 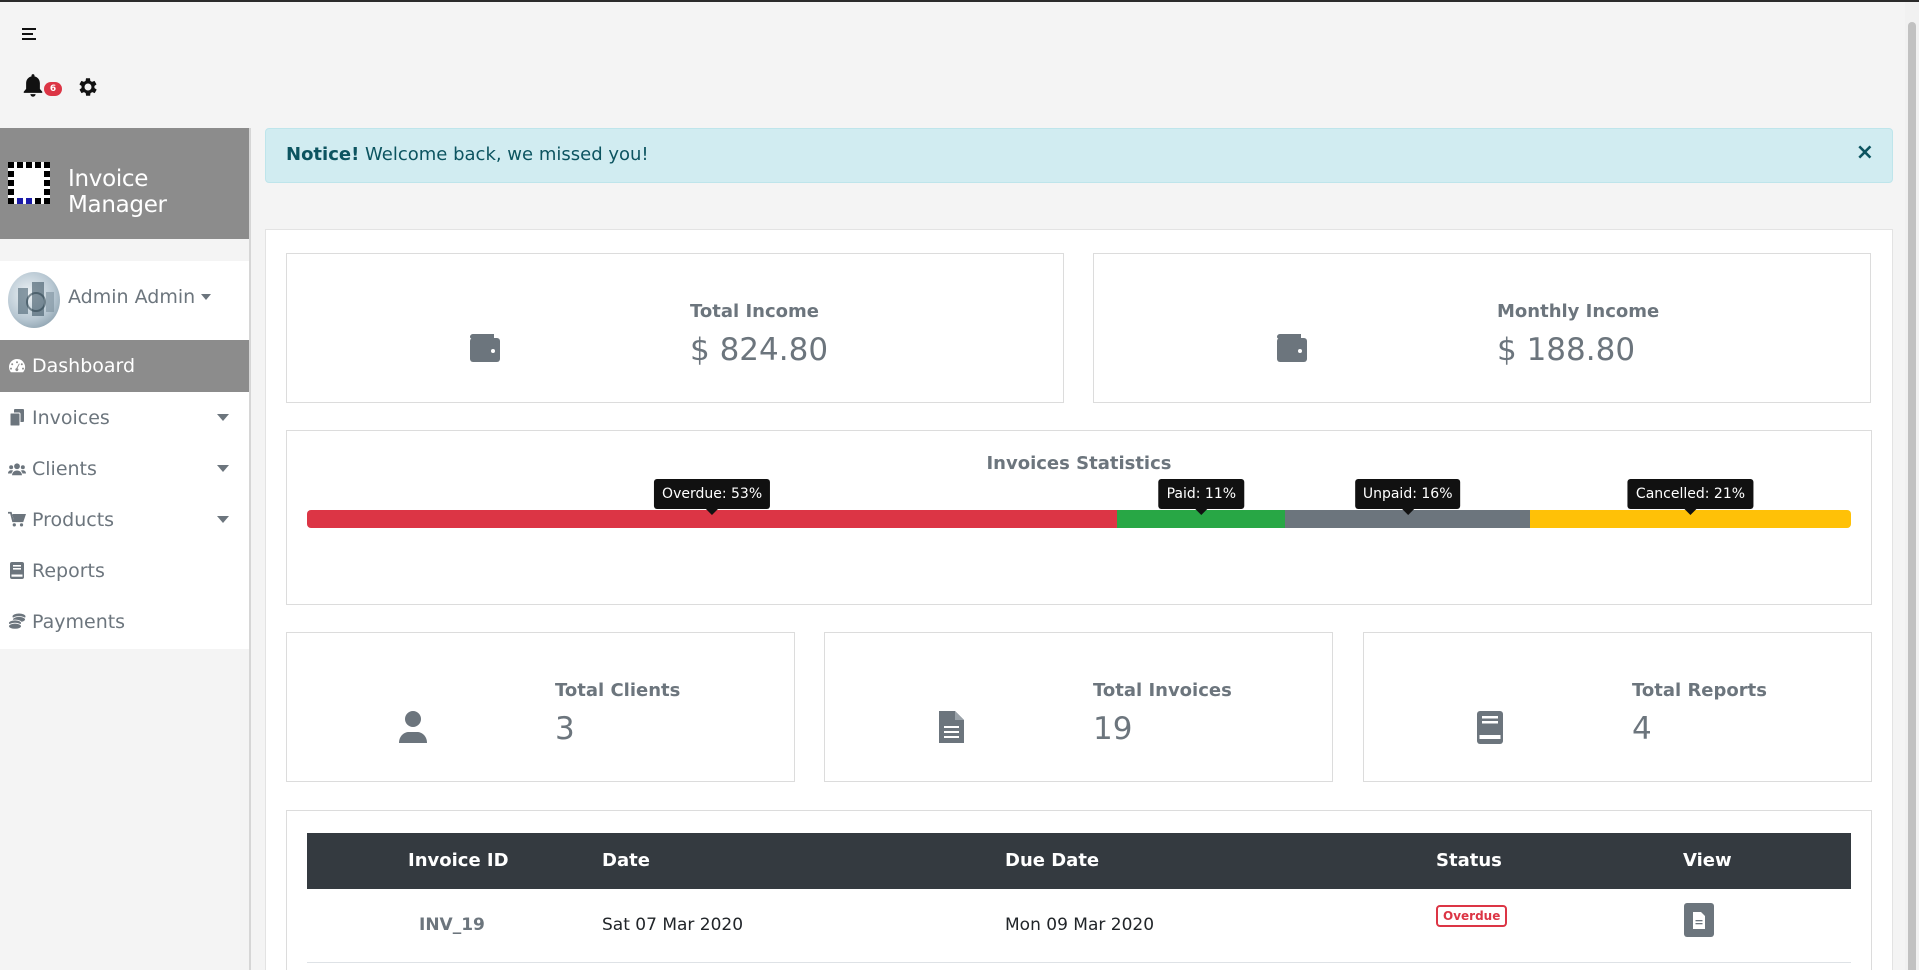 I want to click on monthly-income-label: Monthly Income, so click(x=1578, y=311).